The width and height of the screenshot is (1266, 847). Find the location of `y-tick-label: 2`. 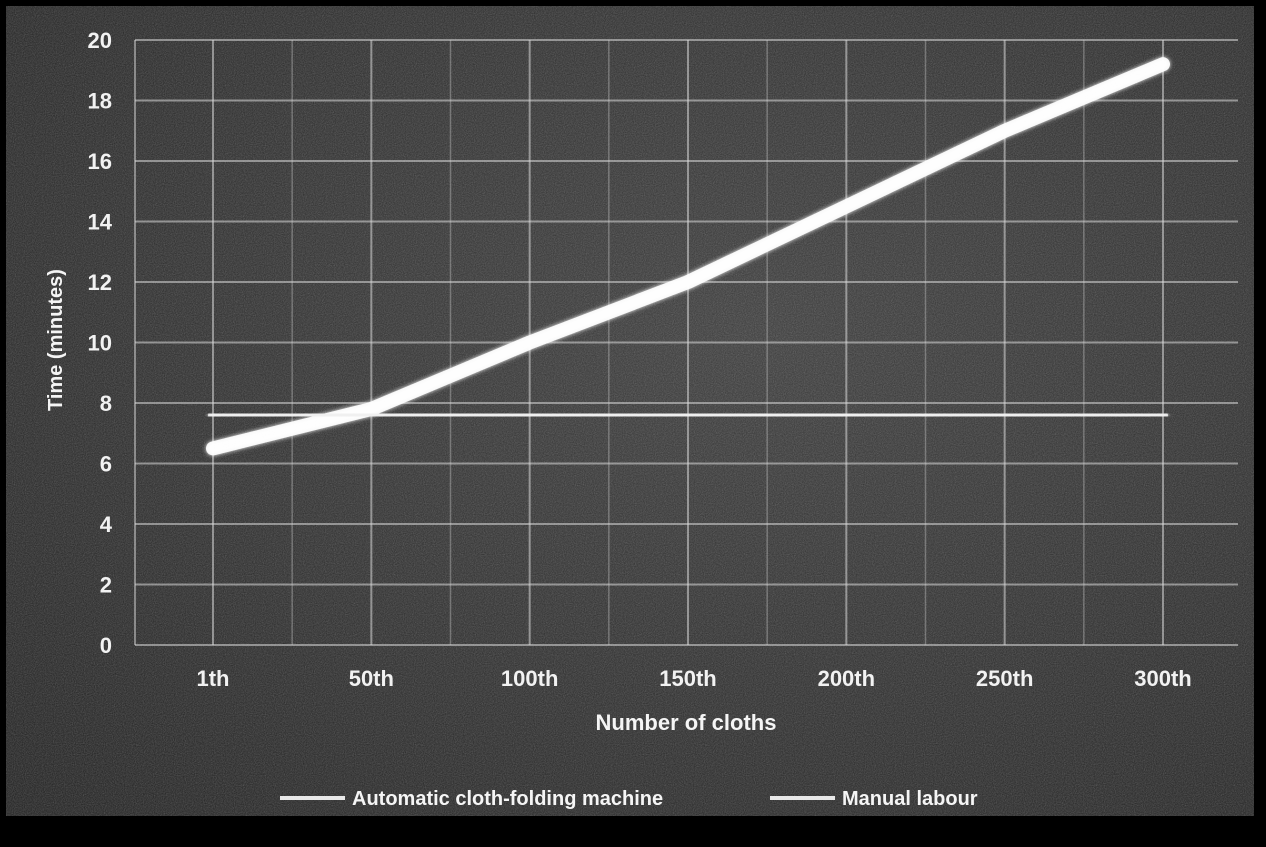

y-tick-label: 2 is located at coordinates (106, 585).